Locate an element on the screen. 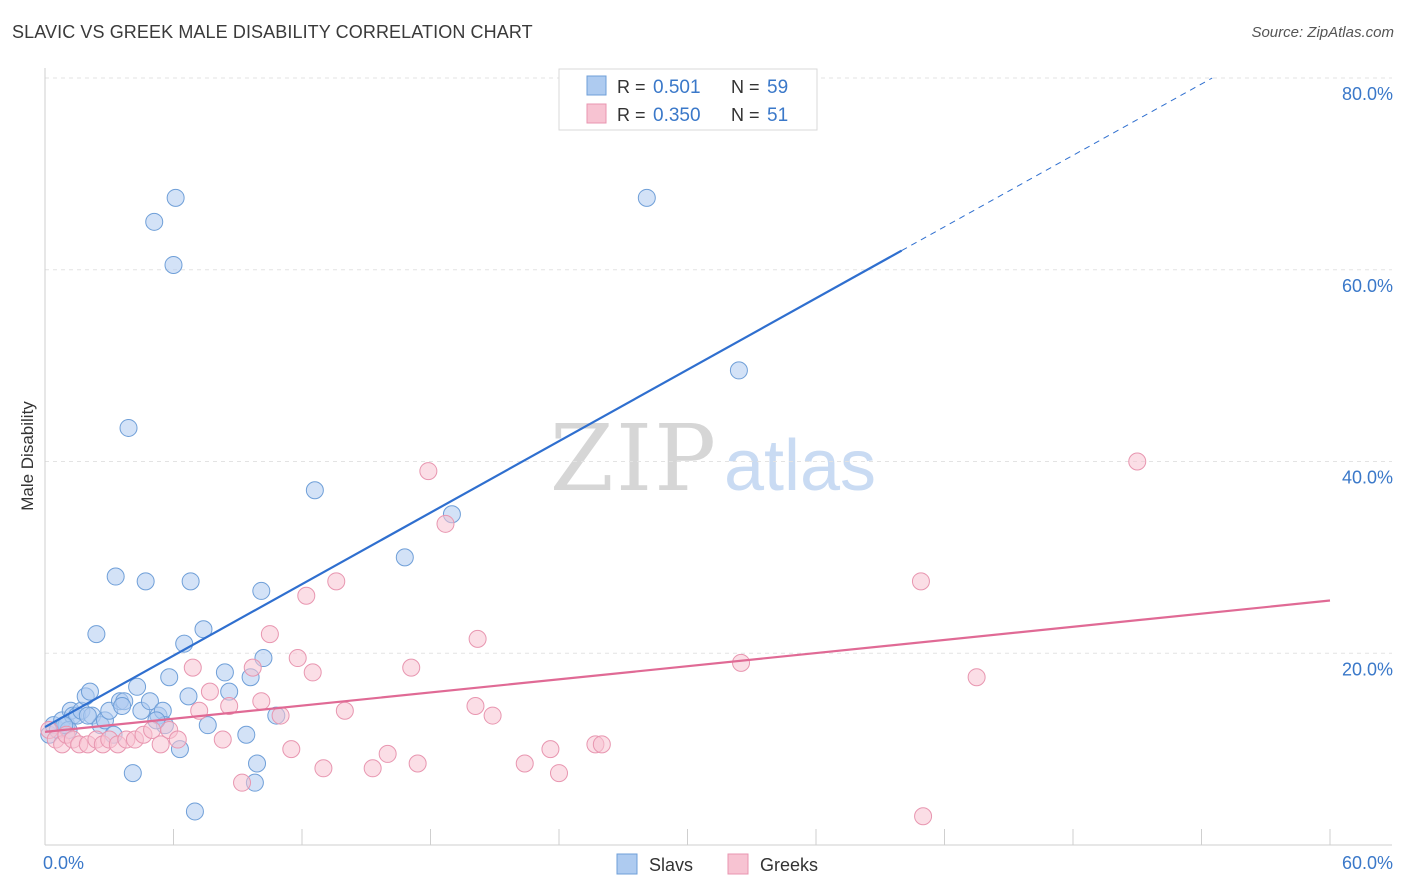  legend-r-value: 0.350 is located at coordinates (677, 115).